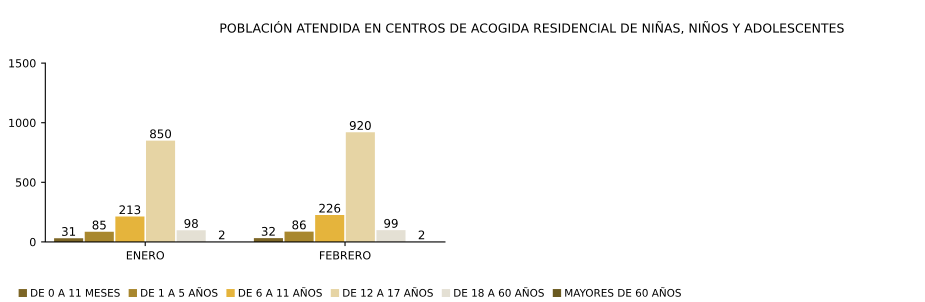 This screenshot has height=302, width=925. I want to click on data-label: 85, so click(99, 225).